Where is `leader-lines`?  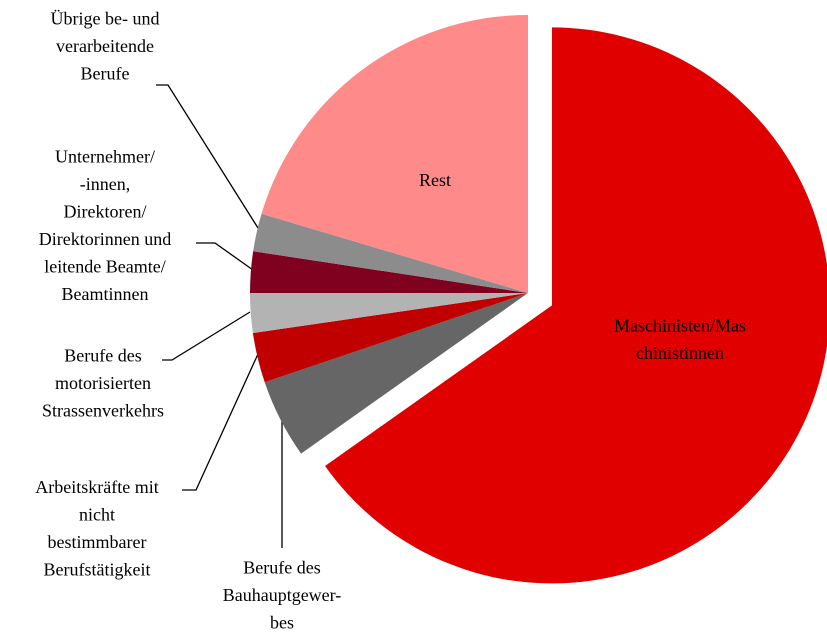 leader-lines is located at coordinates (219, 316).